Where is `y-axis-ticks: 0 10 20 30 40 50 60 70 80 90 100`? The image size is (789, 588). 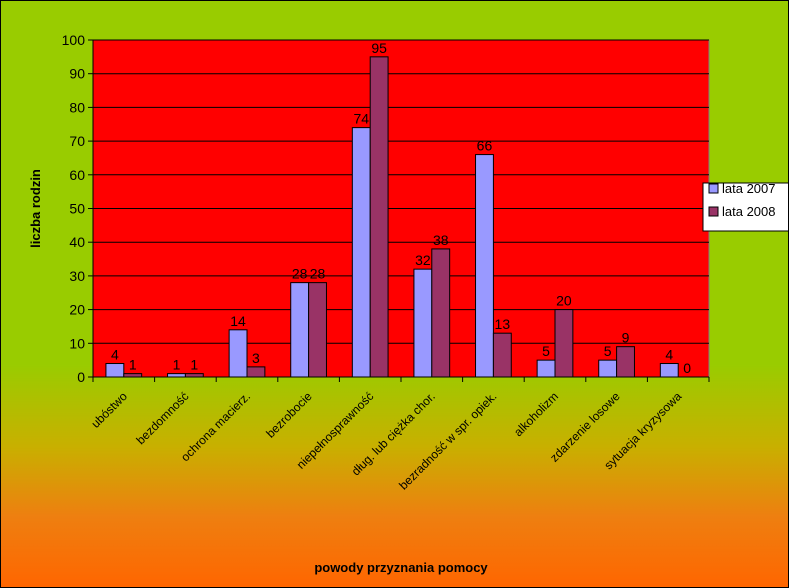 y-axis-ticks: 0 10 20 30 40 50 60 70 80 90 100 is located at coordinates (77, 208).